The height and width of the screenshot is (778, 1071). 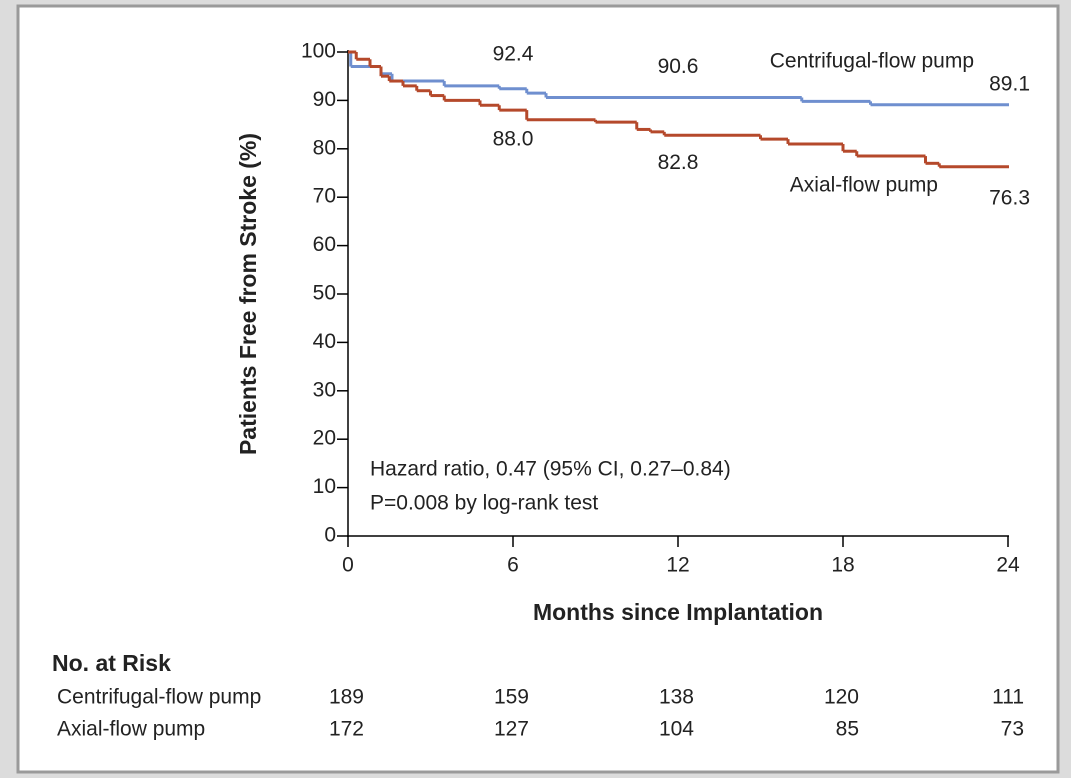 I want to click on point-label: 92.4, so click(x=513, y=53).